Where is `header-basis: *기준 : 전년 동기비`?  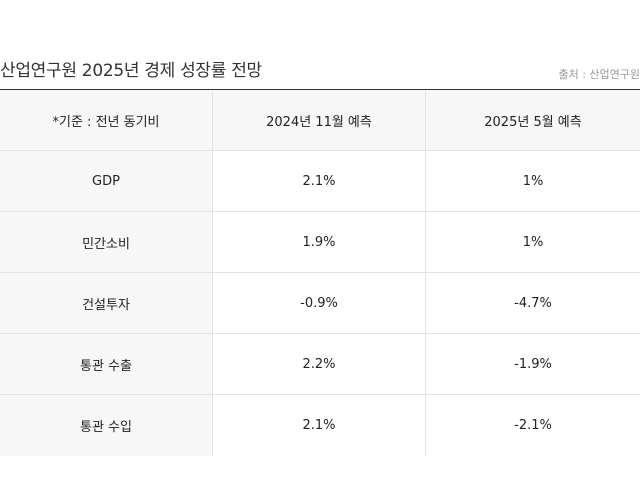 header-basis: *기준 : 전년 동기비 is located at coordinates (106, 120).